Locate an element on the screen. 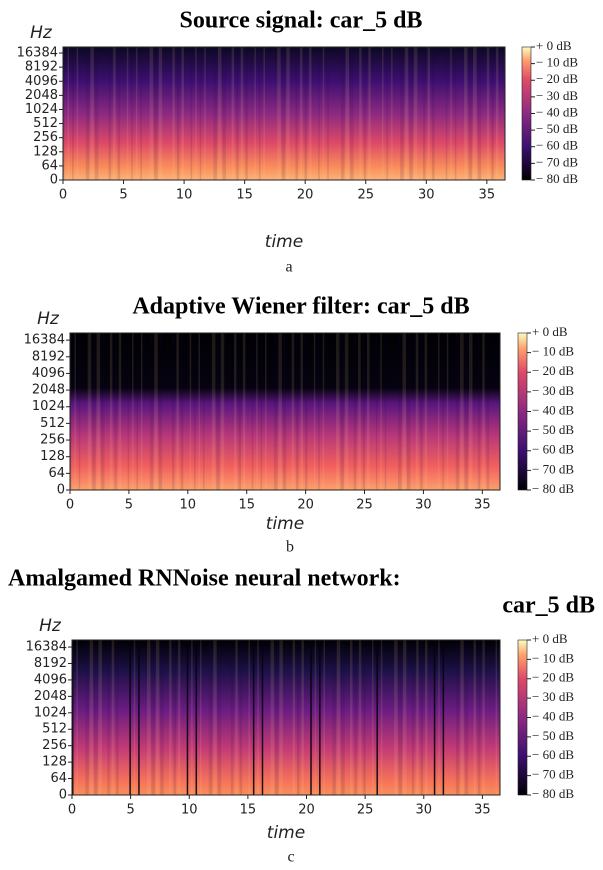 The width and height of the screenshot is (603, 870). colorbar-tick-label: − 60 dB is located at coordinates (553, 449).